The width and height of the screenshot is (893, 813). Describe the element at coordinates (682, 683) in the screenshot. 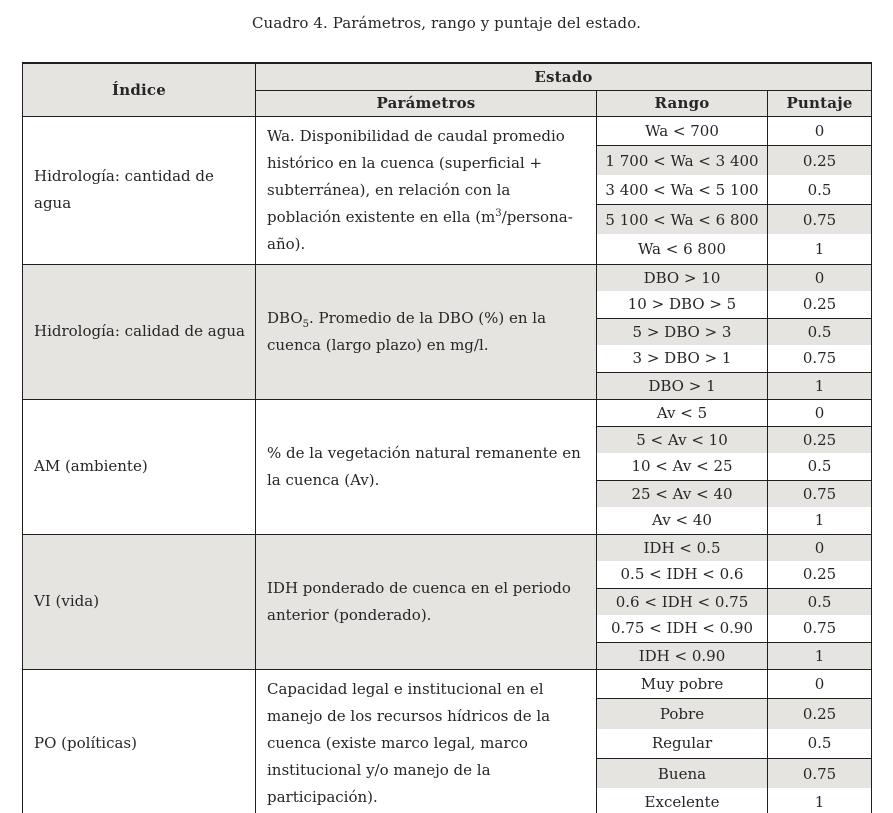

I see `rango-cell: Muy pobre` at that location.